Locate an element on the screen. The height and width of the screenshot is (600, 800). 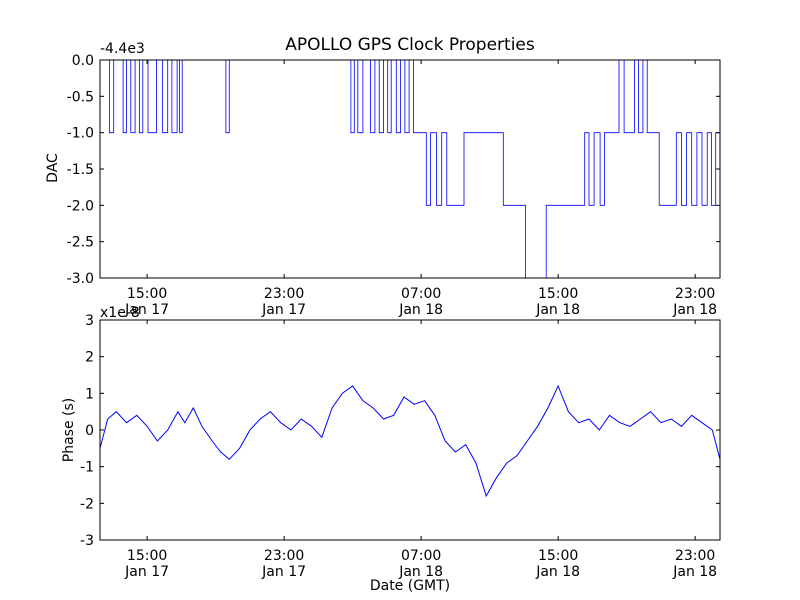
y-tick-label: 1 is located at coordinates (89, 394).